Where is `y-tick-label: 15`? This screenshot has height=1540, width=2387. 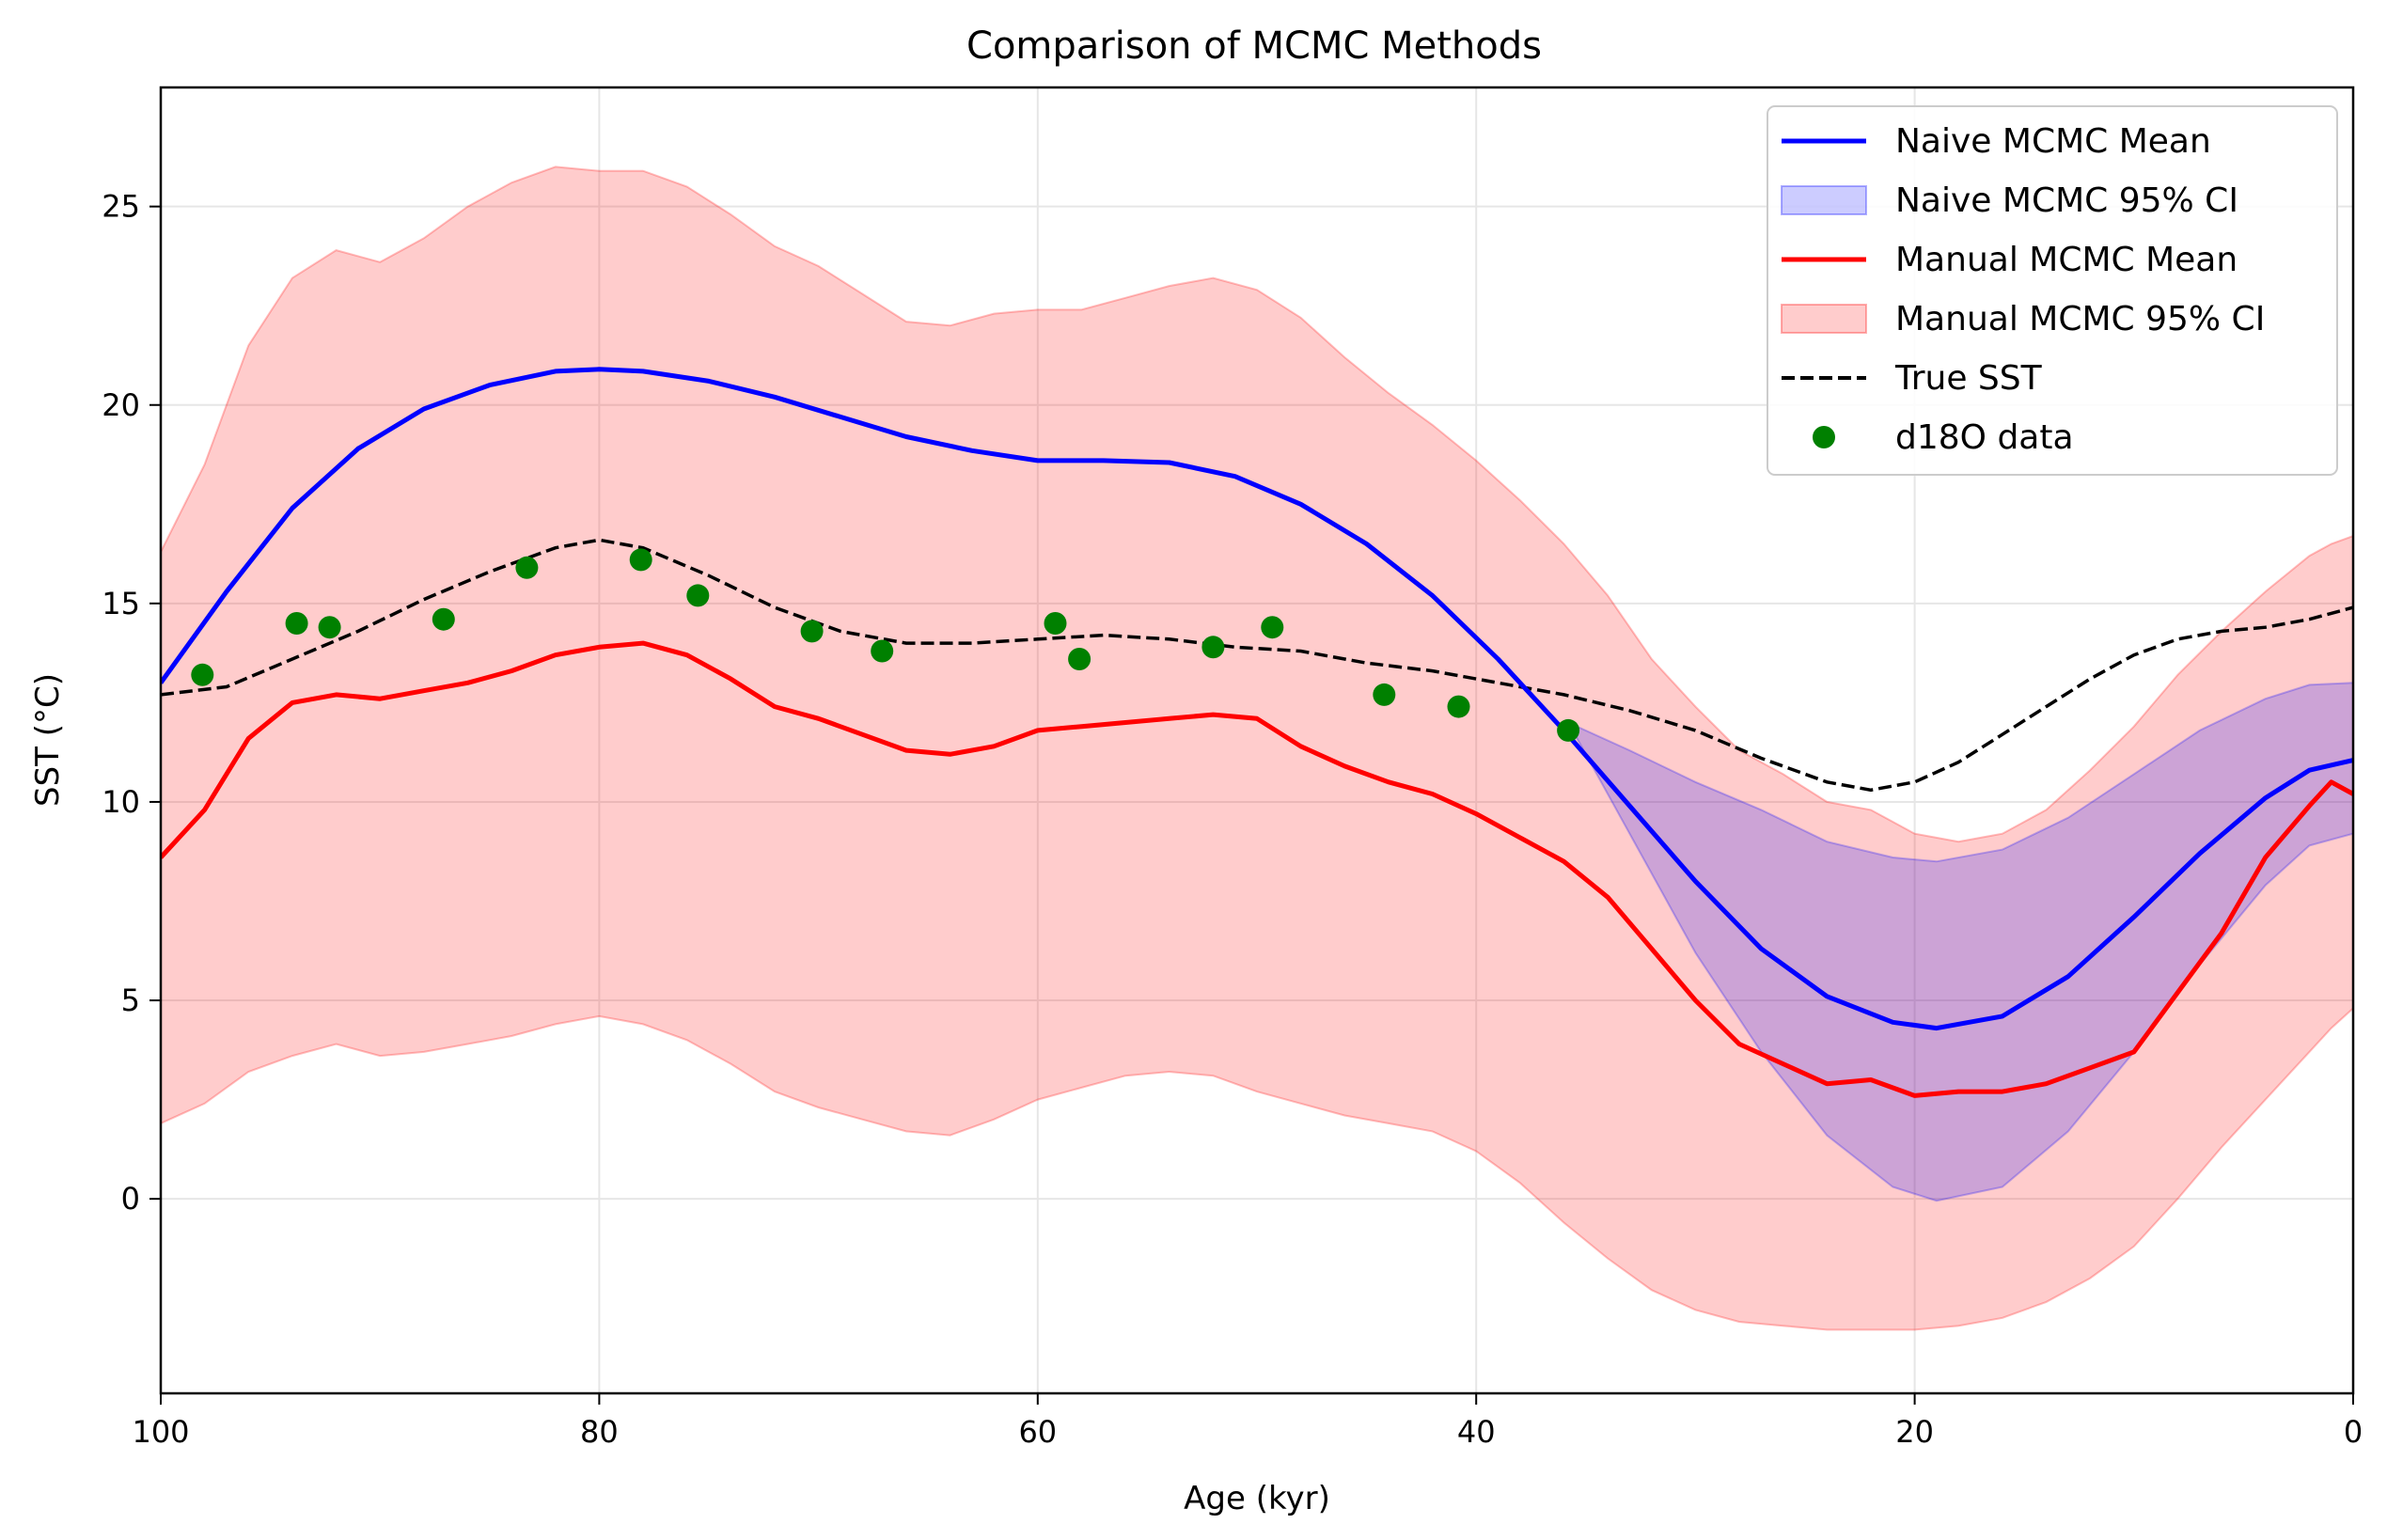 y-tick-label: 15 is located at coordinates (121, 604).